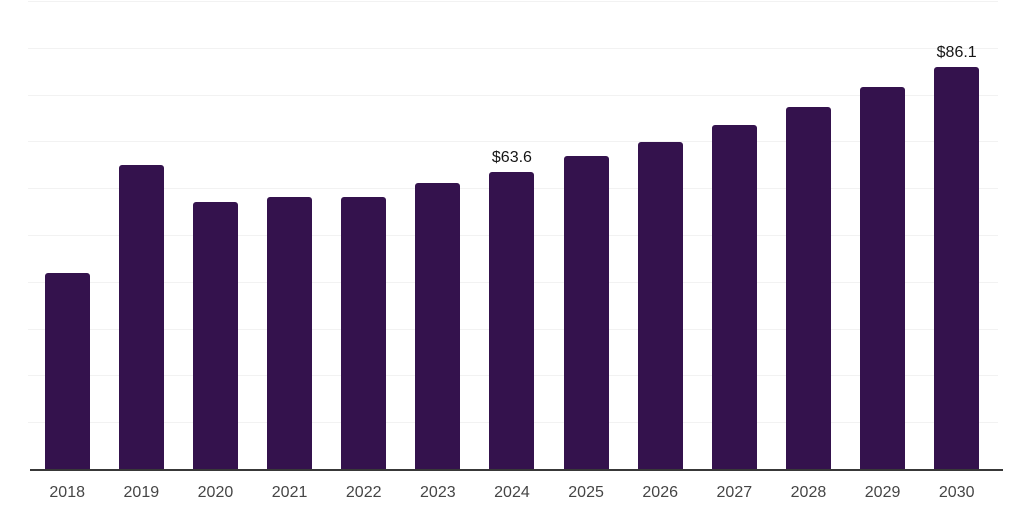  I want to click on x-tick-2029: 2029, so click(882, 492).